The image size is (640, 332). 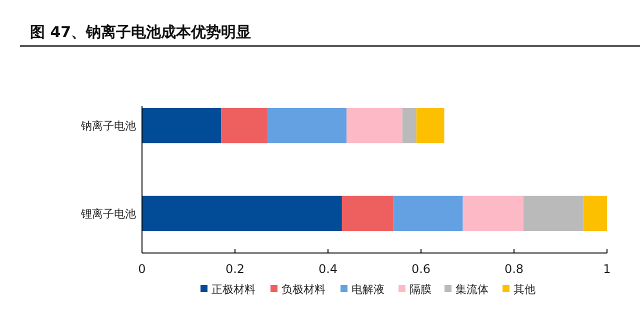 What do you see at coordinates (108, 126) in the screenshot?
I see `y-tick-label: 钠离子电池` at bounding box center [108, 126].